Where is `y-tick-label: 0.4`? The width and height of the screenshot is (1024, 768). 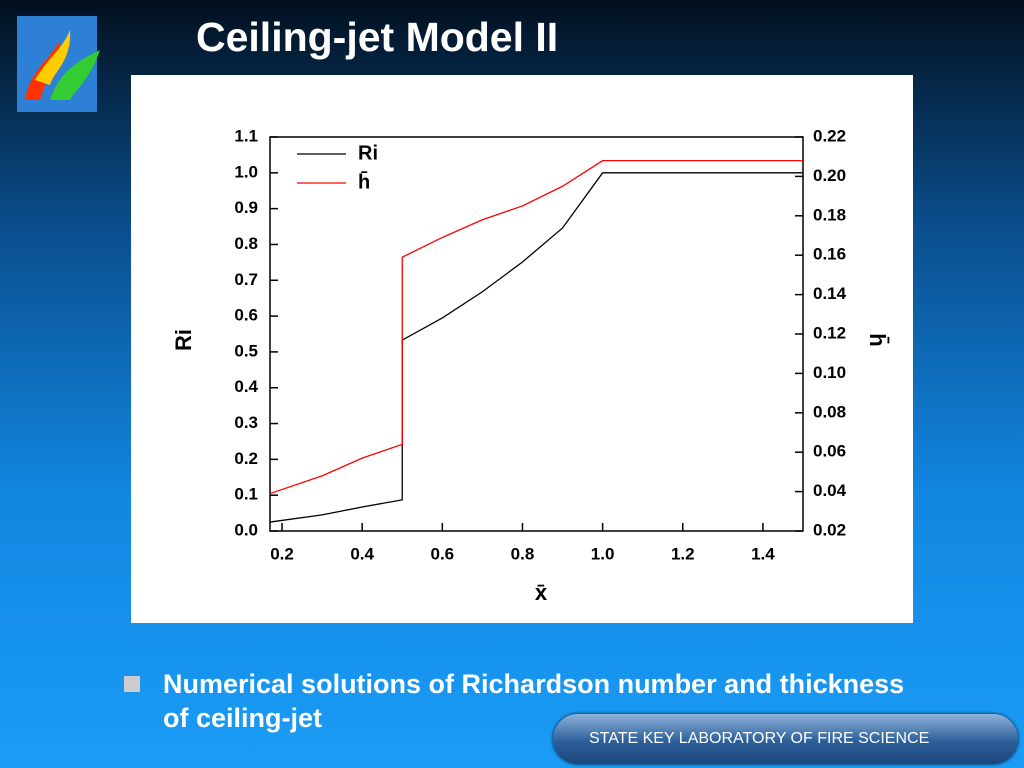 y-tick-label: 0.4 is located at coordinates (246, 386).